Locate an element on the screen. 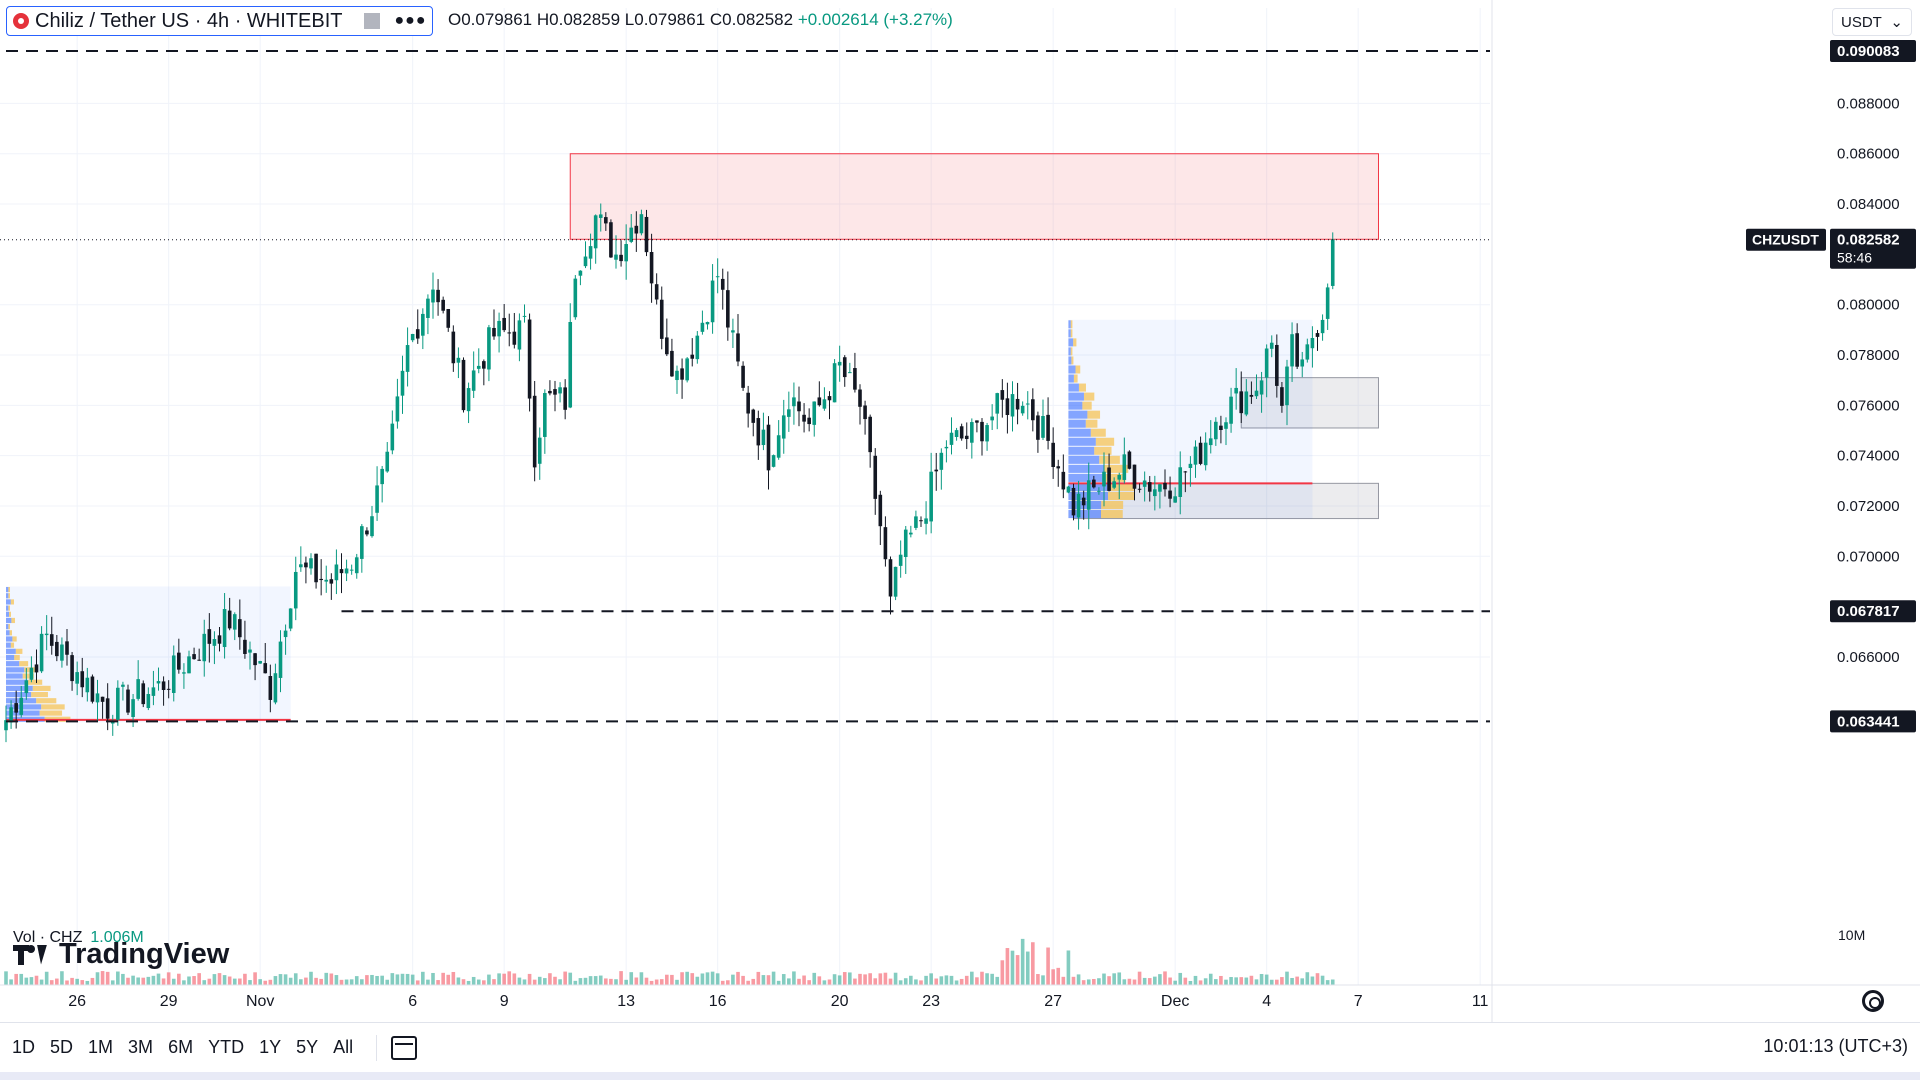  symbol-header: Chiliz / Tether US · 4h · WHITEBIT ●●● is located at coordinates (220, 21).